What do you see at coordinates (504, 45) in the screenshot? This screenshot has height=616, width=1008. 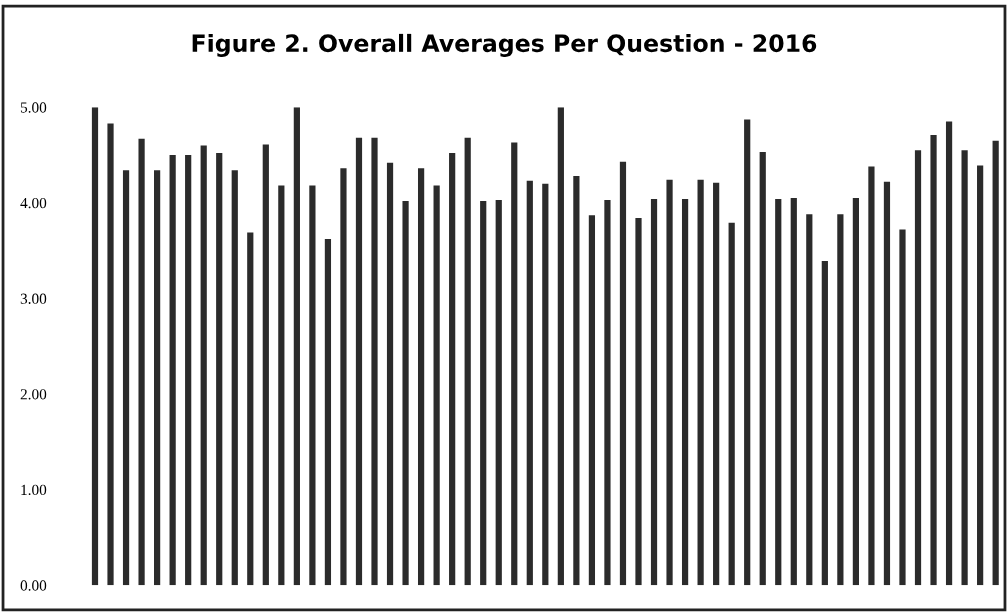 I see `chart-title: Figure 2. Overall Averages Per Question - 2016` at bounding box center [504, 45].